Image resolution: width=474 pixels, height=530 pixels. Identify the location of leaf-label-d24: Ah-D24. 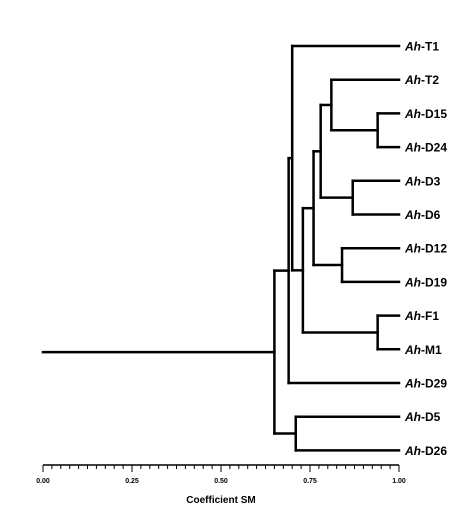
(425, 148).